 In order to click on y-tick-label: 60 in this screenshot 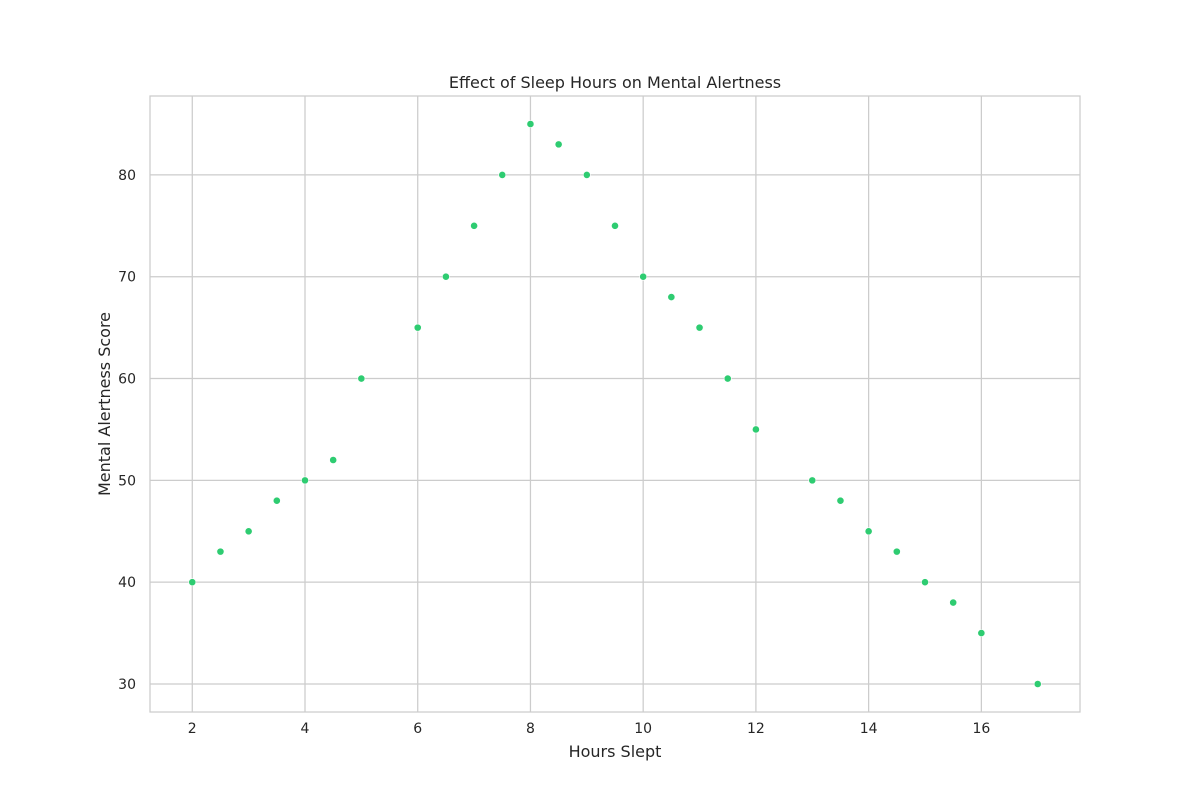, I will do `click(127, 380)`.